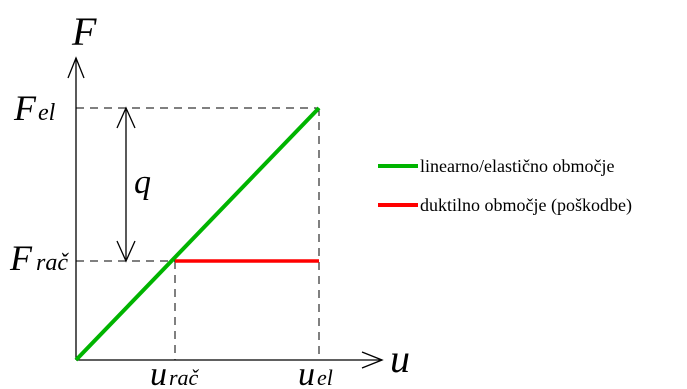 Image resolution: width=687 pixels, height=389 pixels. Describe the element at coordinates (52, 263) in the screenshot. I see `force-design-sub: rač` at that location.